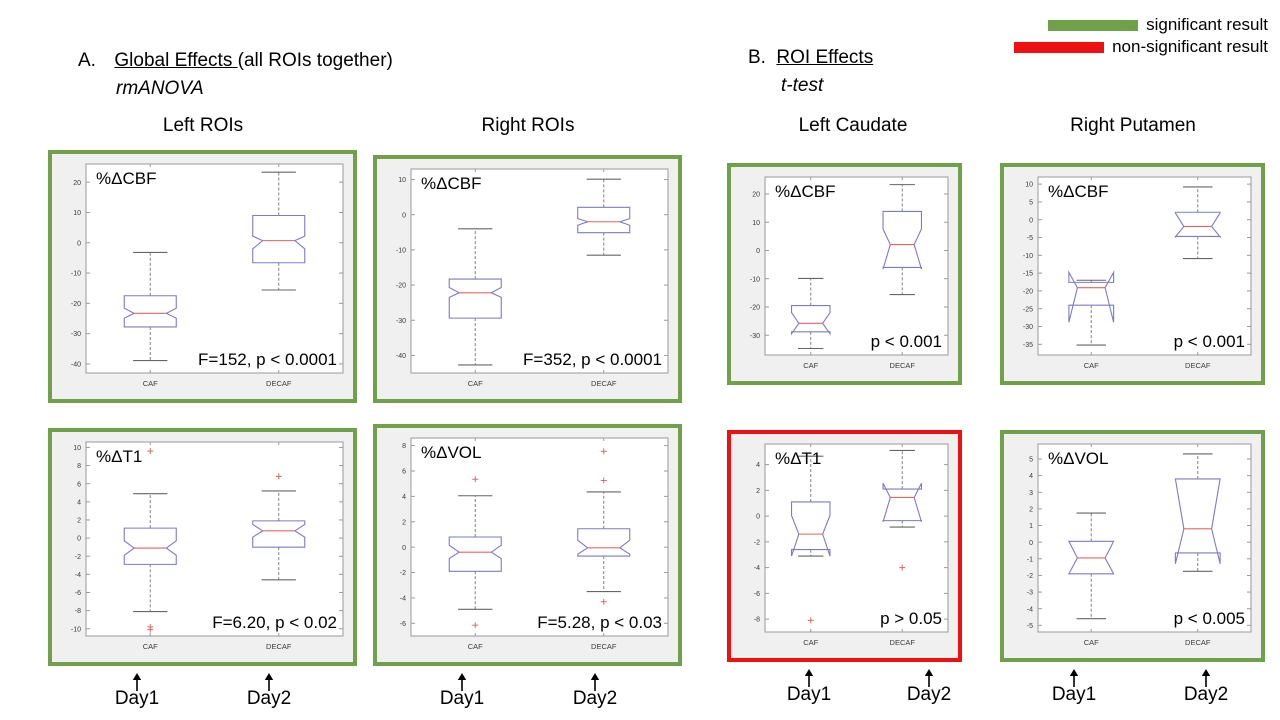  I want to click on legend-label-significant: significant result, so click(1207, 24).